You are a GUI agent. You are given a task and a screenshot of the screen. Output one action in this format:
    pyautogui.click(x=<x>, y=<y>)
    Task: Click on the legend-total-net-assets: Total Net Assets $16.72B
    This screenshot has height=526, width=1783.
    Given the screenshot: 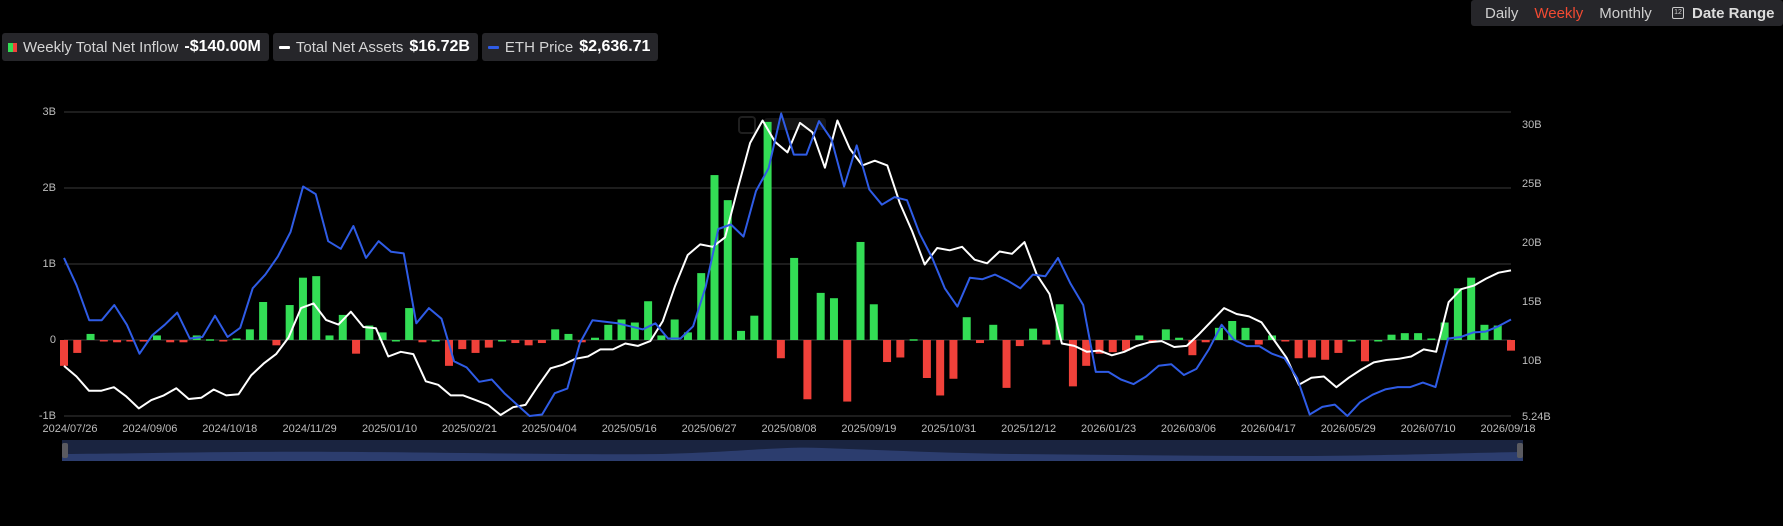 What is the action you would take?
    pyautogui.click(x=375, y=47)
    